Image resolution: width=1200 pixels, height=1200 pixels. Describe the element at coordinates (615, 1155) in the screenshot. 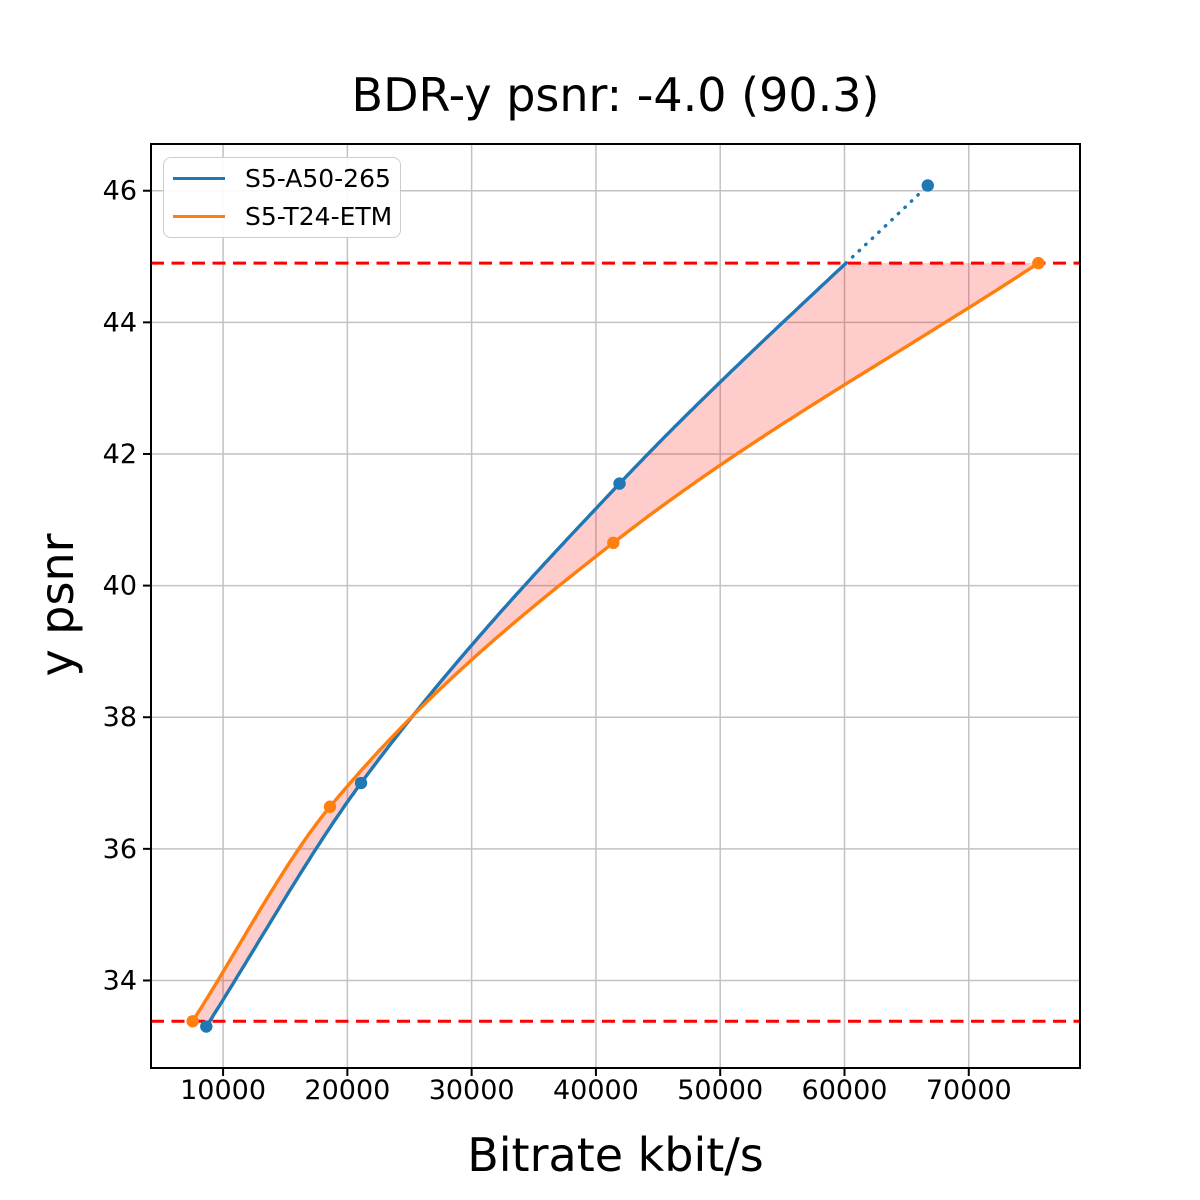

I see `x-axis-label: Bitrate kbit/s` at that location.